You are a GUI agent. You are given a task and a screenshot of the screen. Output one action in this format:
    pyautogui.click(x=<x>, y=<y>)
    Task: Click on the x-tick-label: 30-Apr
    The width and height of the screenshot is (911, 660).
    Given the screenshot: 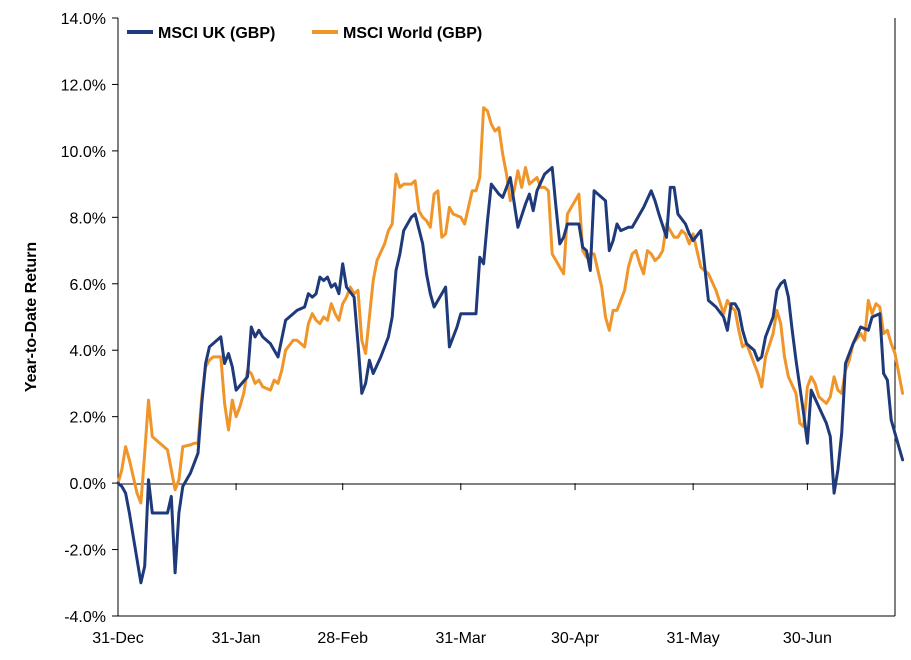 What is the action you would take?
    pyautogui.click(x=575, y=638)
    